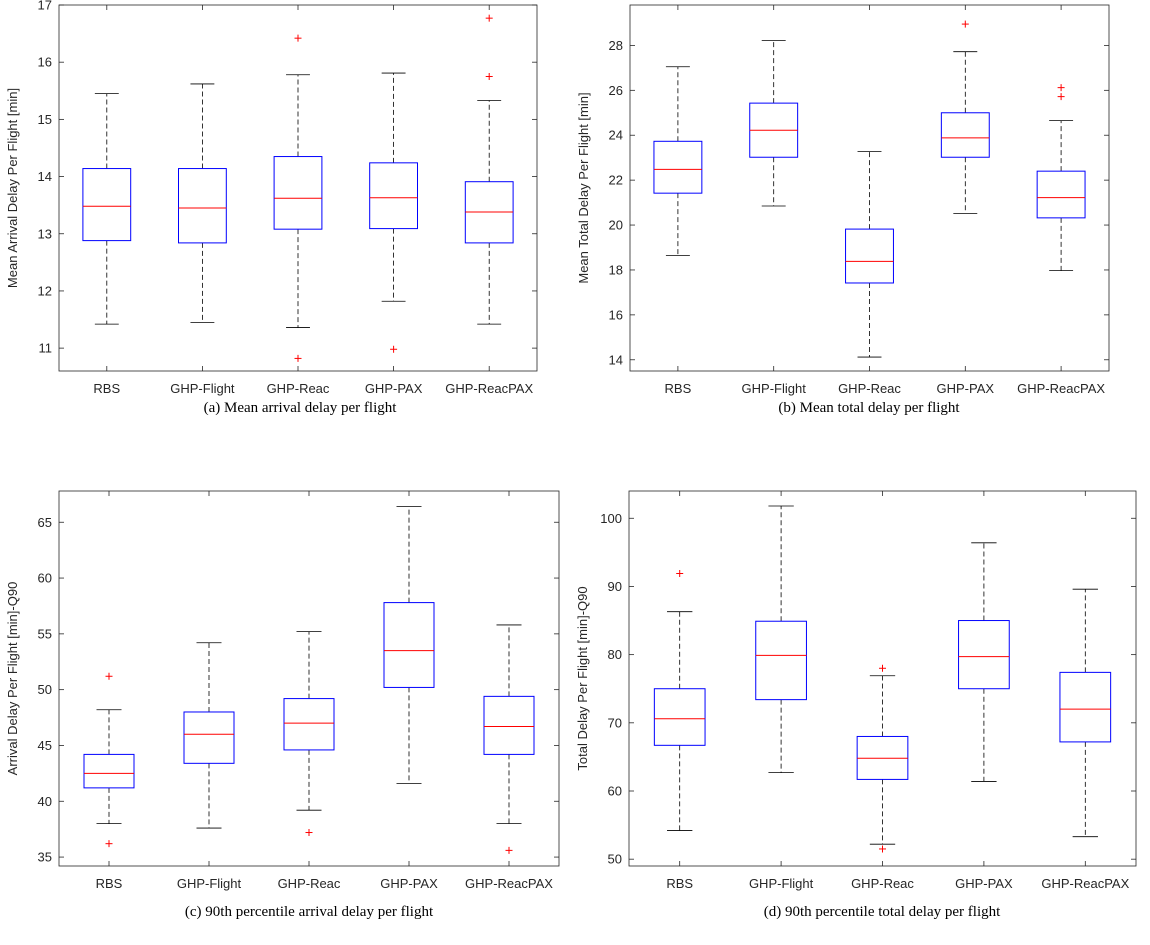  Describe the element at coordinates (45, 119) in the screenshot. I see `y-tick-label: 15` at that location.